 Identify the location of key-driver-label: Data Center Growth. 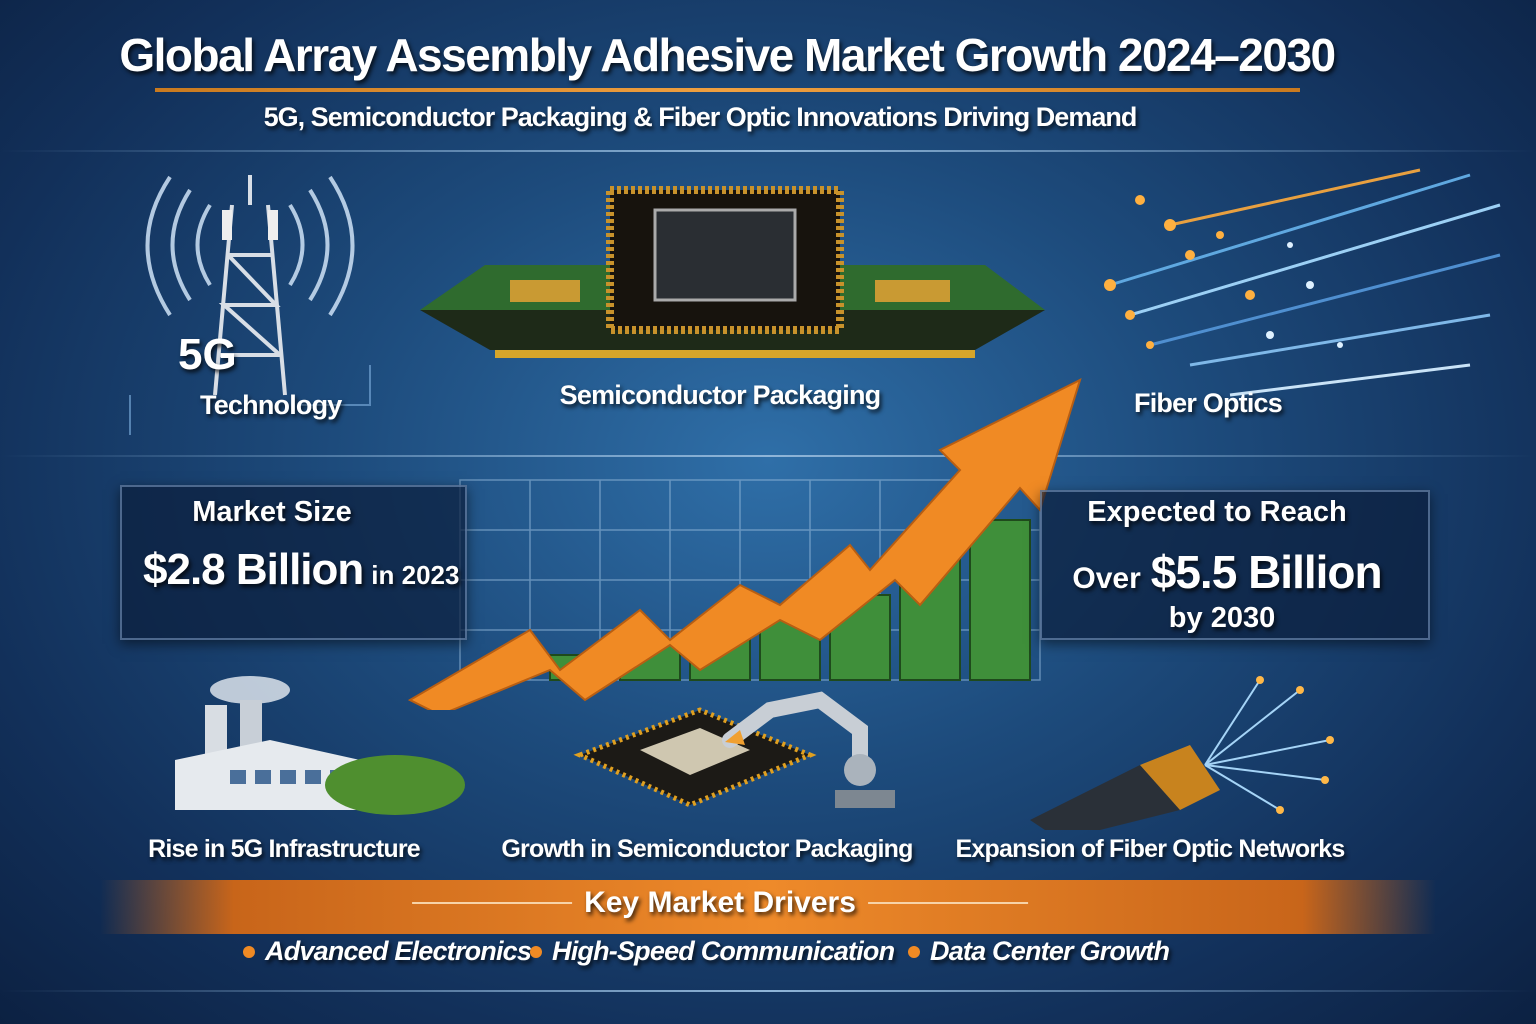
(1050, 951).